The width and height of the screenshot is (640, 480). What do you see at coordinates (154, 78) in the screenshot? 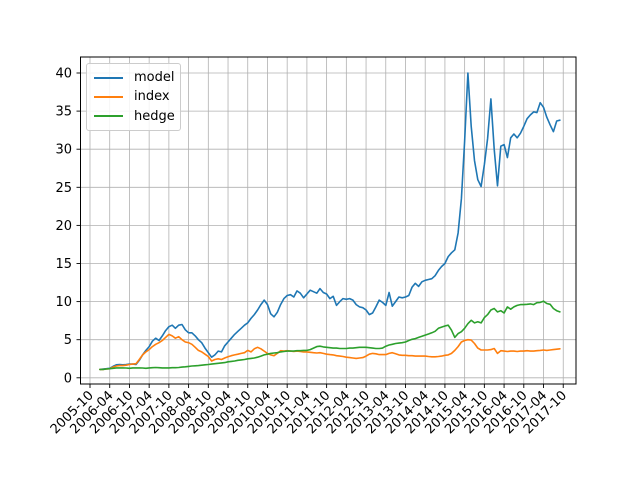
I see `legend-label-model: model` at bounding box center [154, 78].